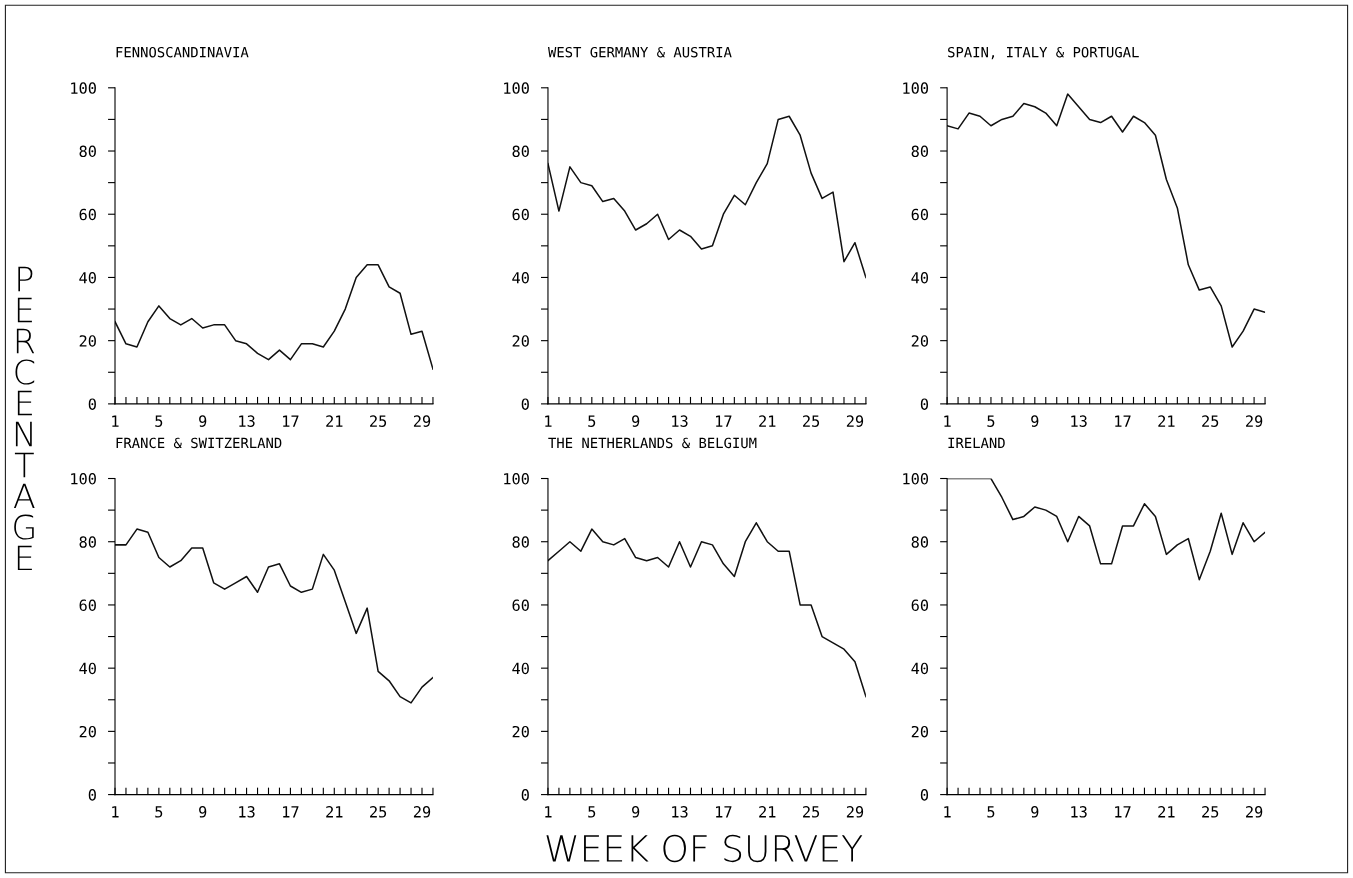 The image size is (1353, 878). What do you see at coordinates (652, 443) in the screenshot?
I see `chart-title: THE NETHERLANDS & BELGIUM` at bounding box center [652, 443].